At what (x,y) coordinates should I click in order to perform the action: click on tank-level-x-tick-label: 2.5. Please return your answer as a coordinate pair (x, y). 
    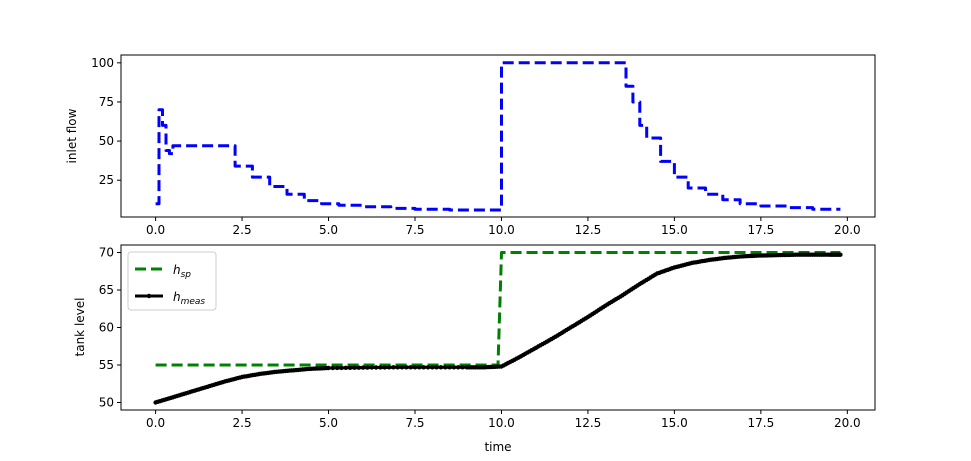
    Looking at the image, I should click on (242, 423).